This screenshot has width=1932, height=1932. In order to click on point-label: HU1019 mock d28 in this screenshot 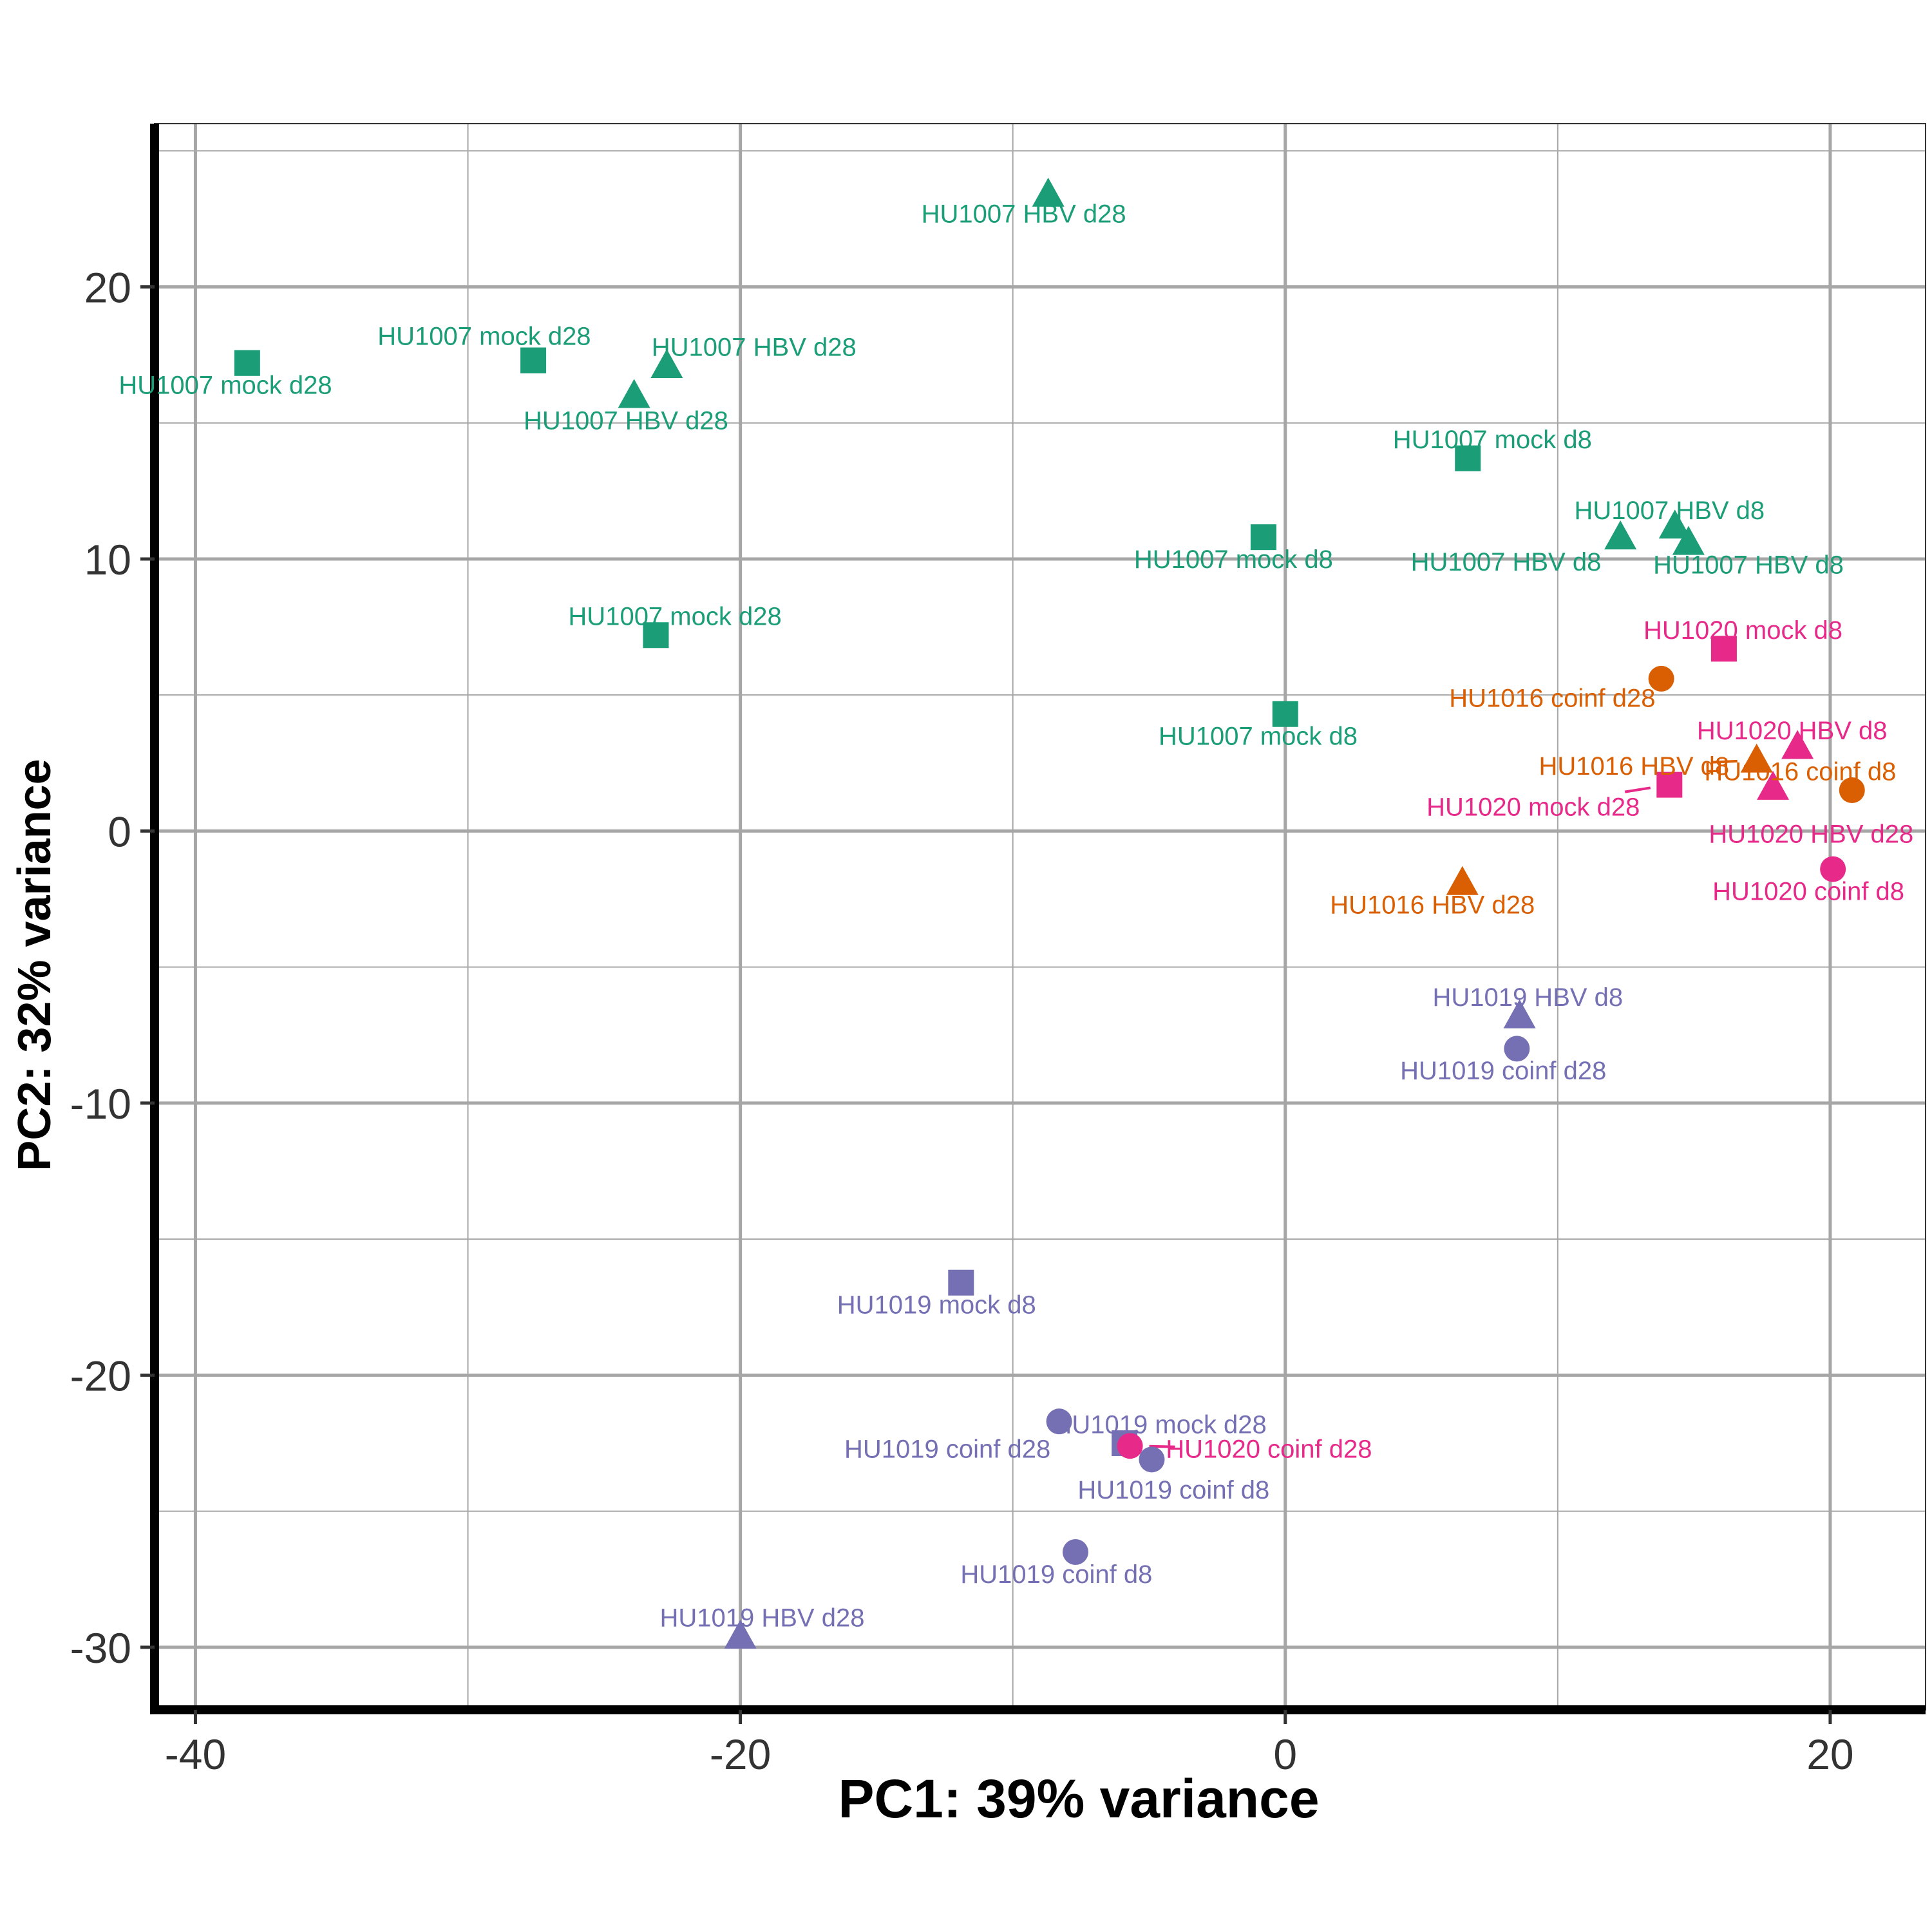, I will do `click(1160, 1424)`.